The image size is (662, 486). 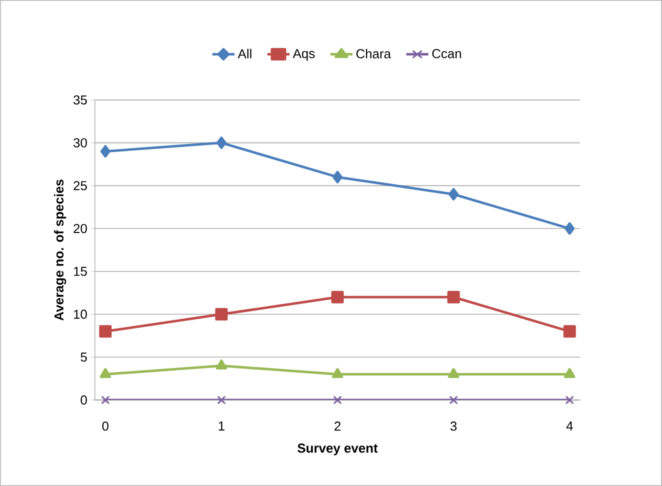 What do you see at coordinates (569, 426) in the screenshot?
I see `x-tick-label: 4` at bounding box center [569, 426].